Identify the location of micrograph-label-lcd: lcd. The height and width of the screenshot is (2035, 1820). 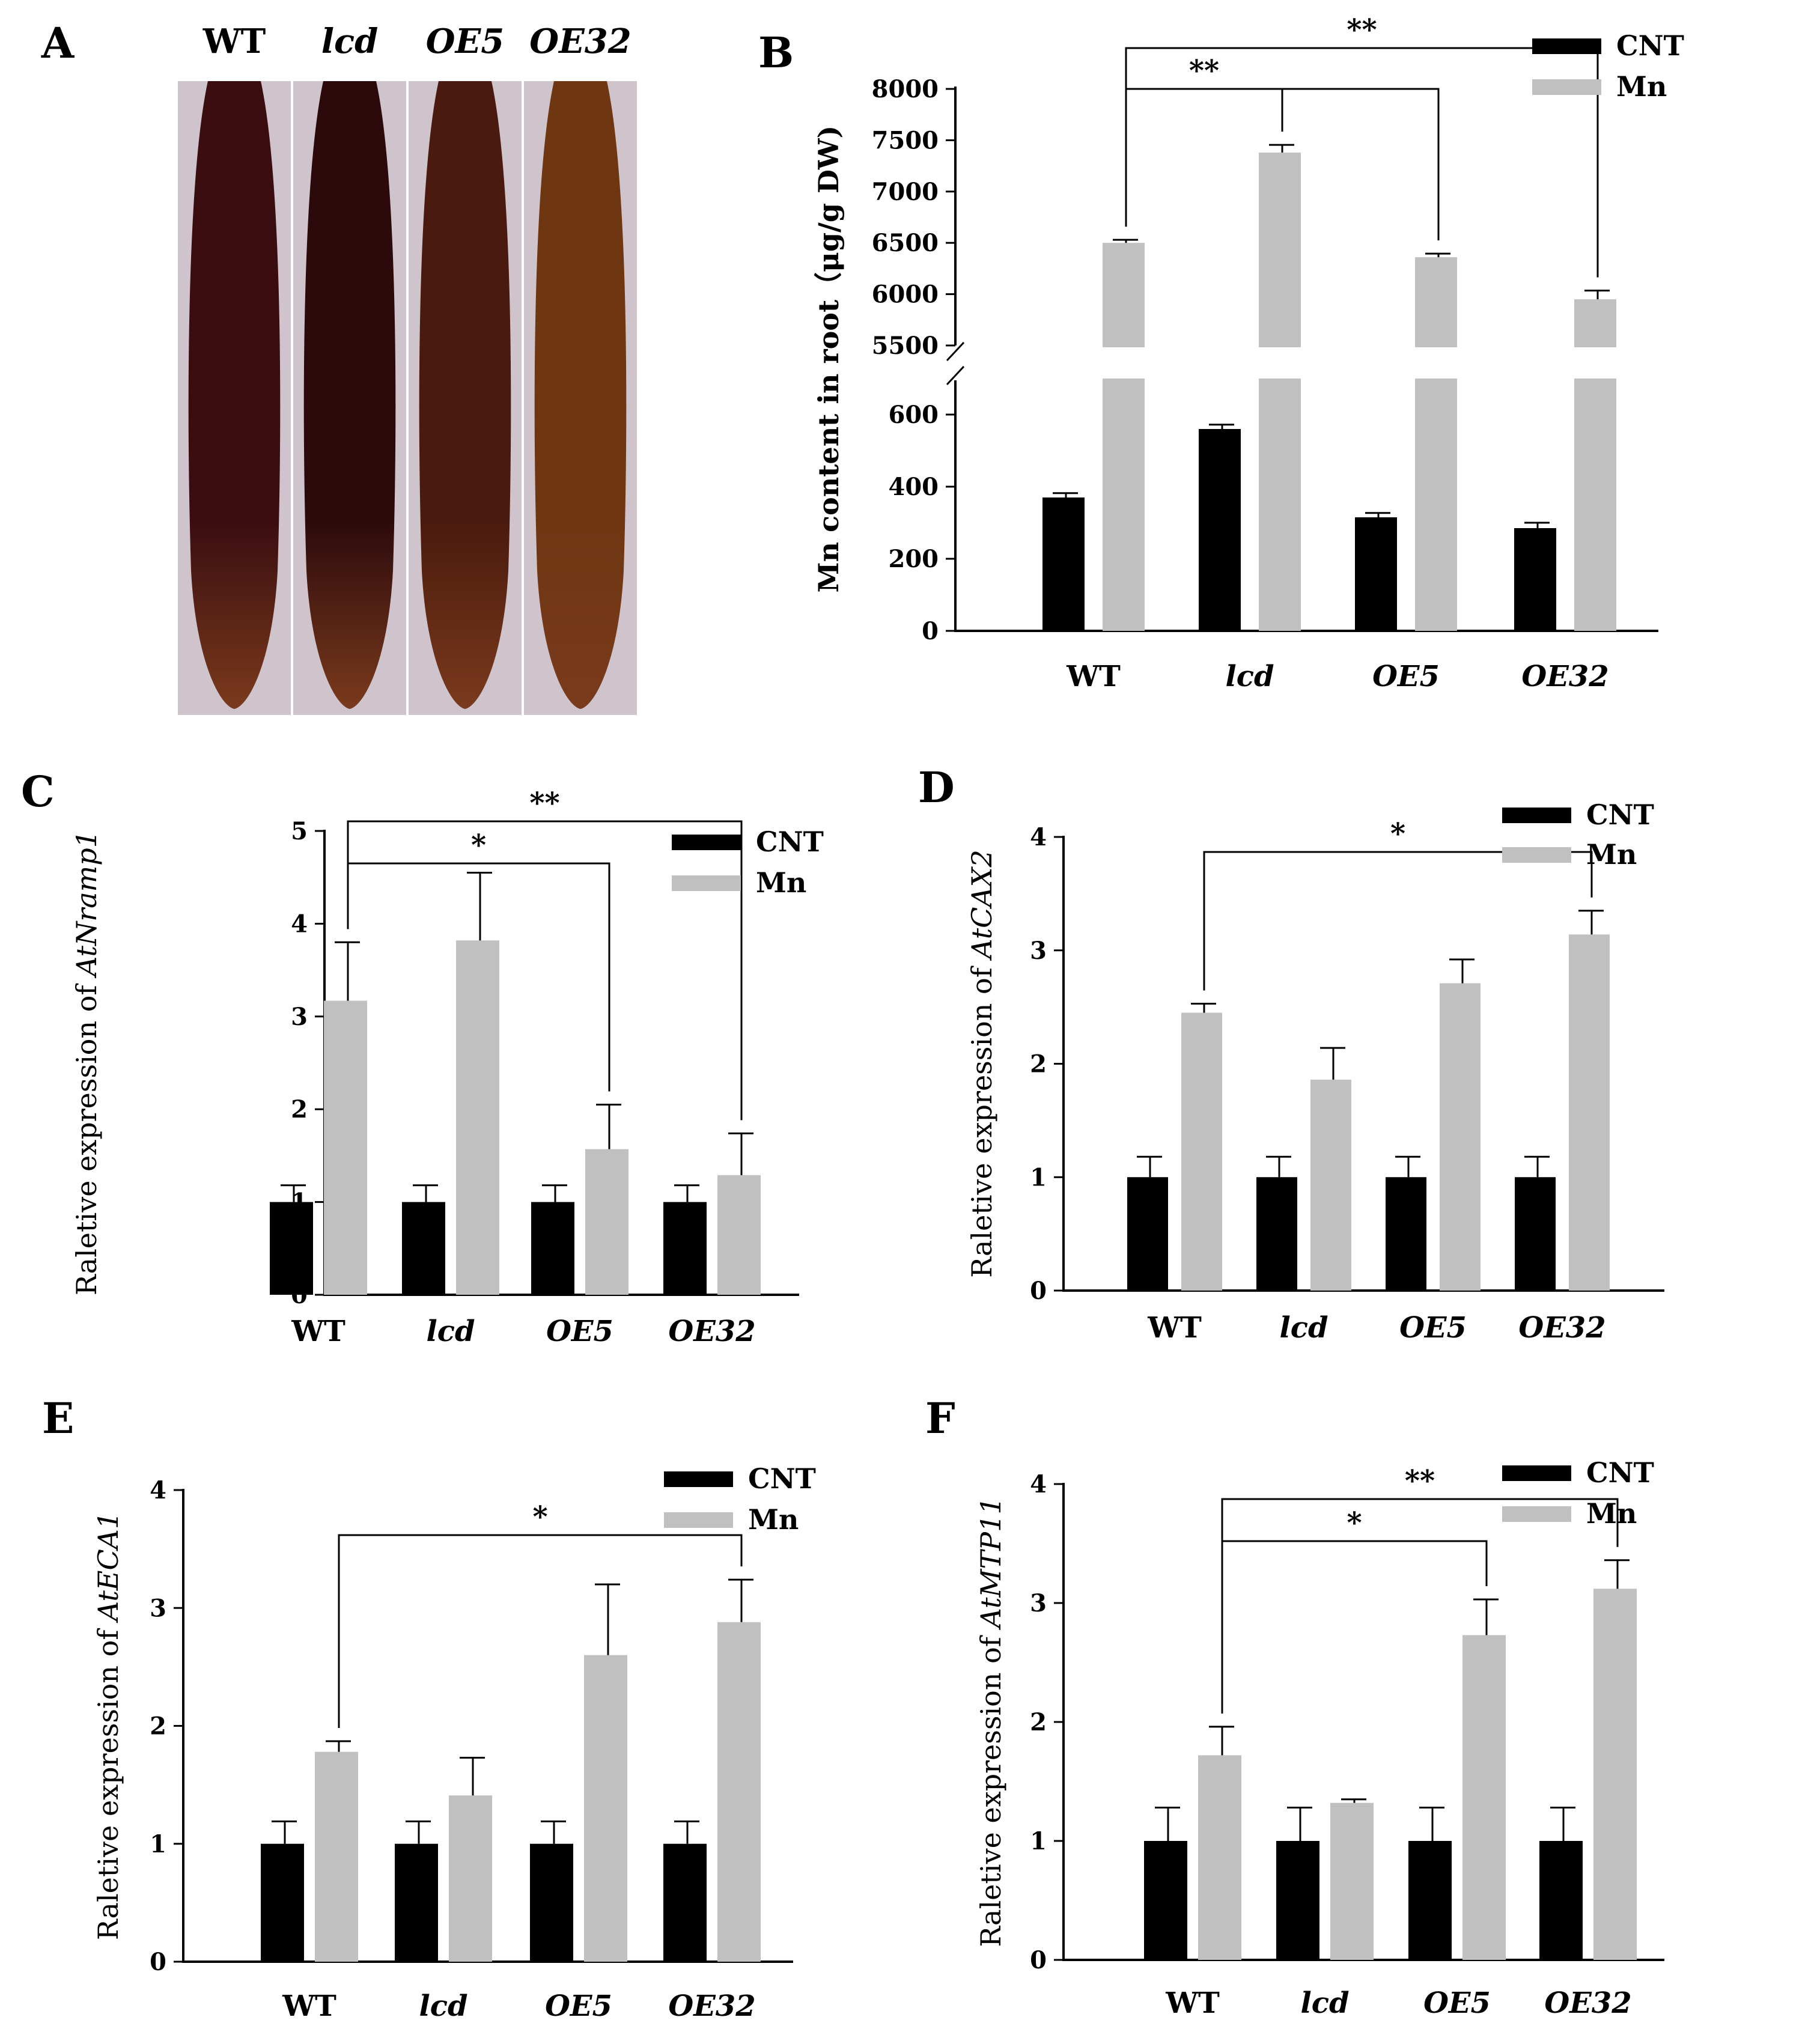
(350, 42).